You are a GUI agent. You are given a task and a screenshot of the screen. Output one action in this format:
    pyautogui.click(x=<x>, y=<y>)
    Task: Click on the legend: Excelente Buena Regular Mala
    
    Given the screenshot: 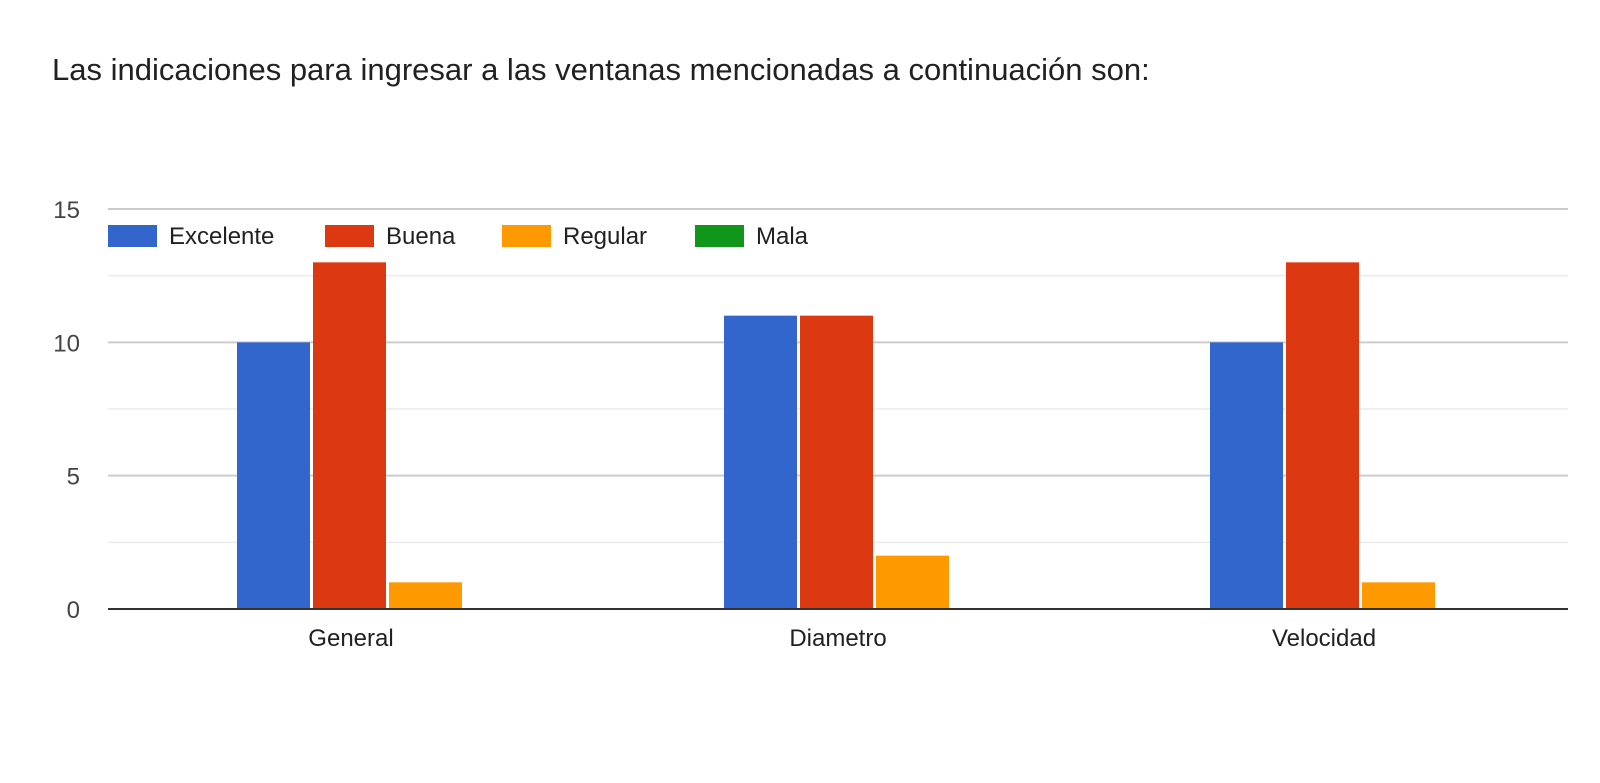 What is the action you would take?
    pyautogui.click(x=458, y=236)
    